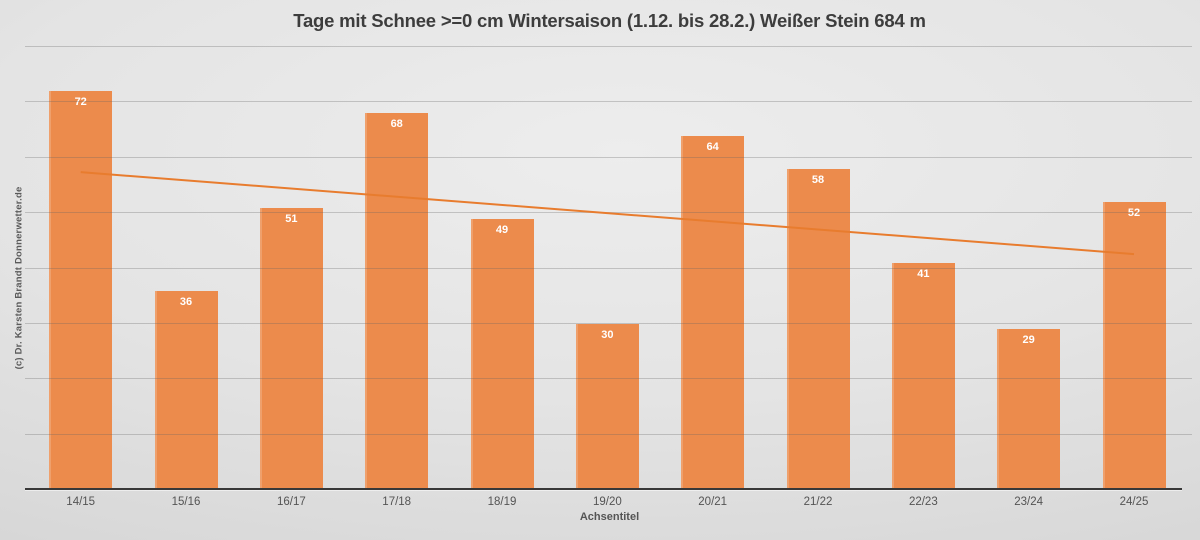 The image size is (1200, 540). Describe the element at coordinates (1029, 502) in the screenshot. I see `category-label: 23/24` at that location.